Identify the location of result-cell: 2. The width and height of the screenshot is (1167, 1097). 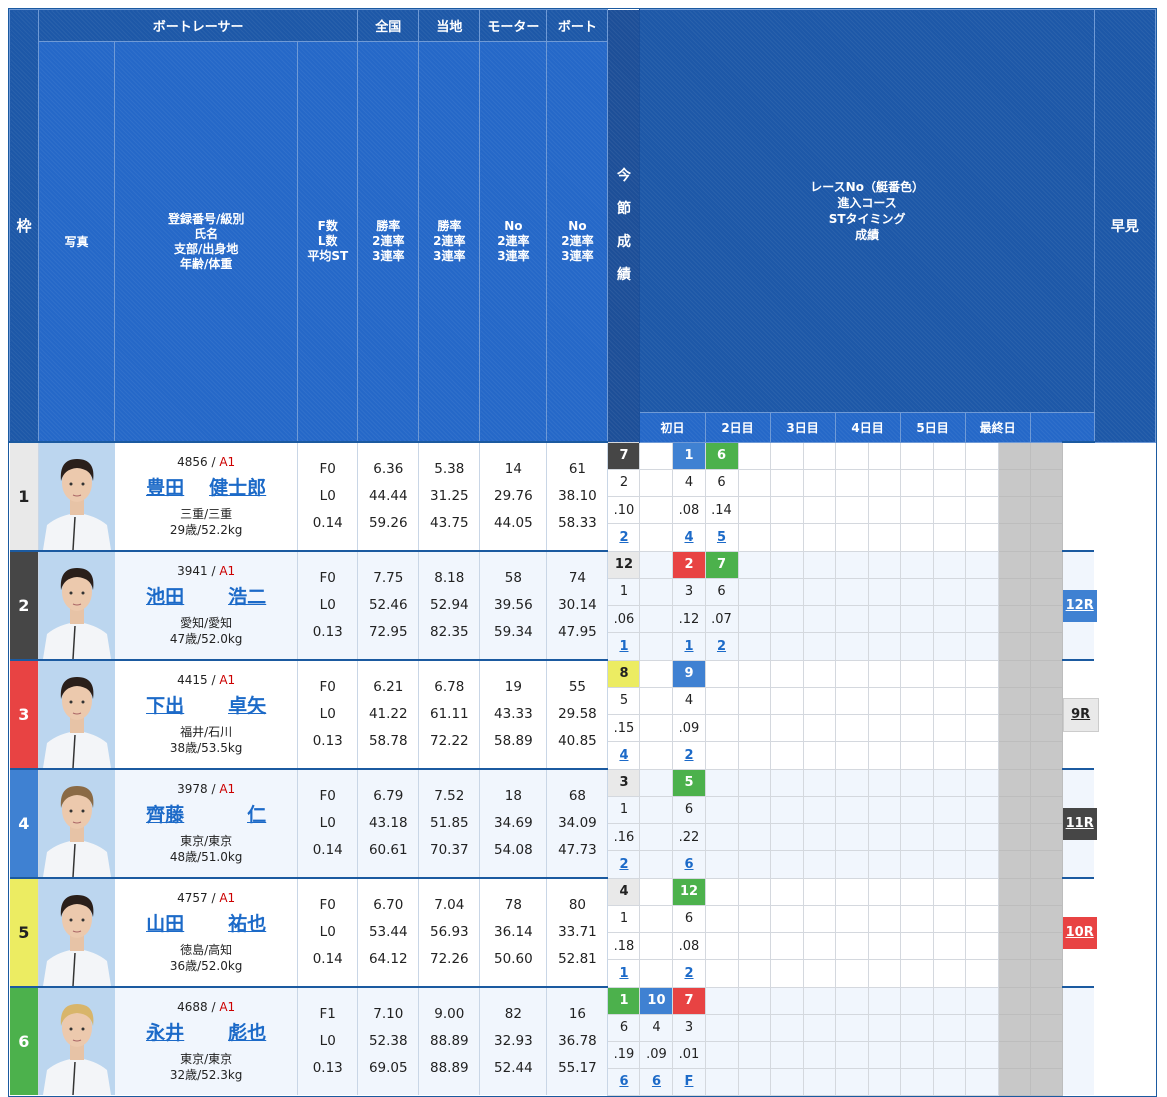
(624, 864).